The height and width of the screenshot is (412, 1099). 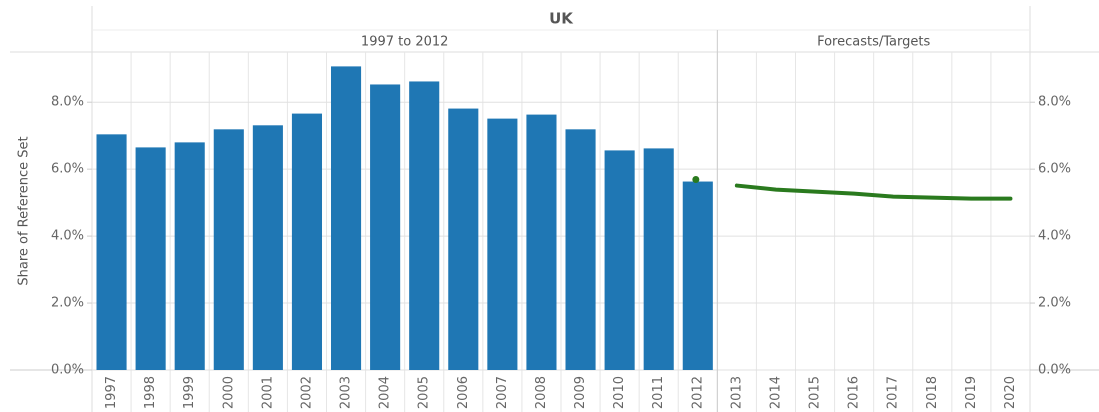 What do you see at coordinates (404, 42) in the screenshot?
I see `panel-label: 1997 to 2012` at bounding box center [404, 42].